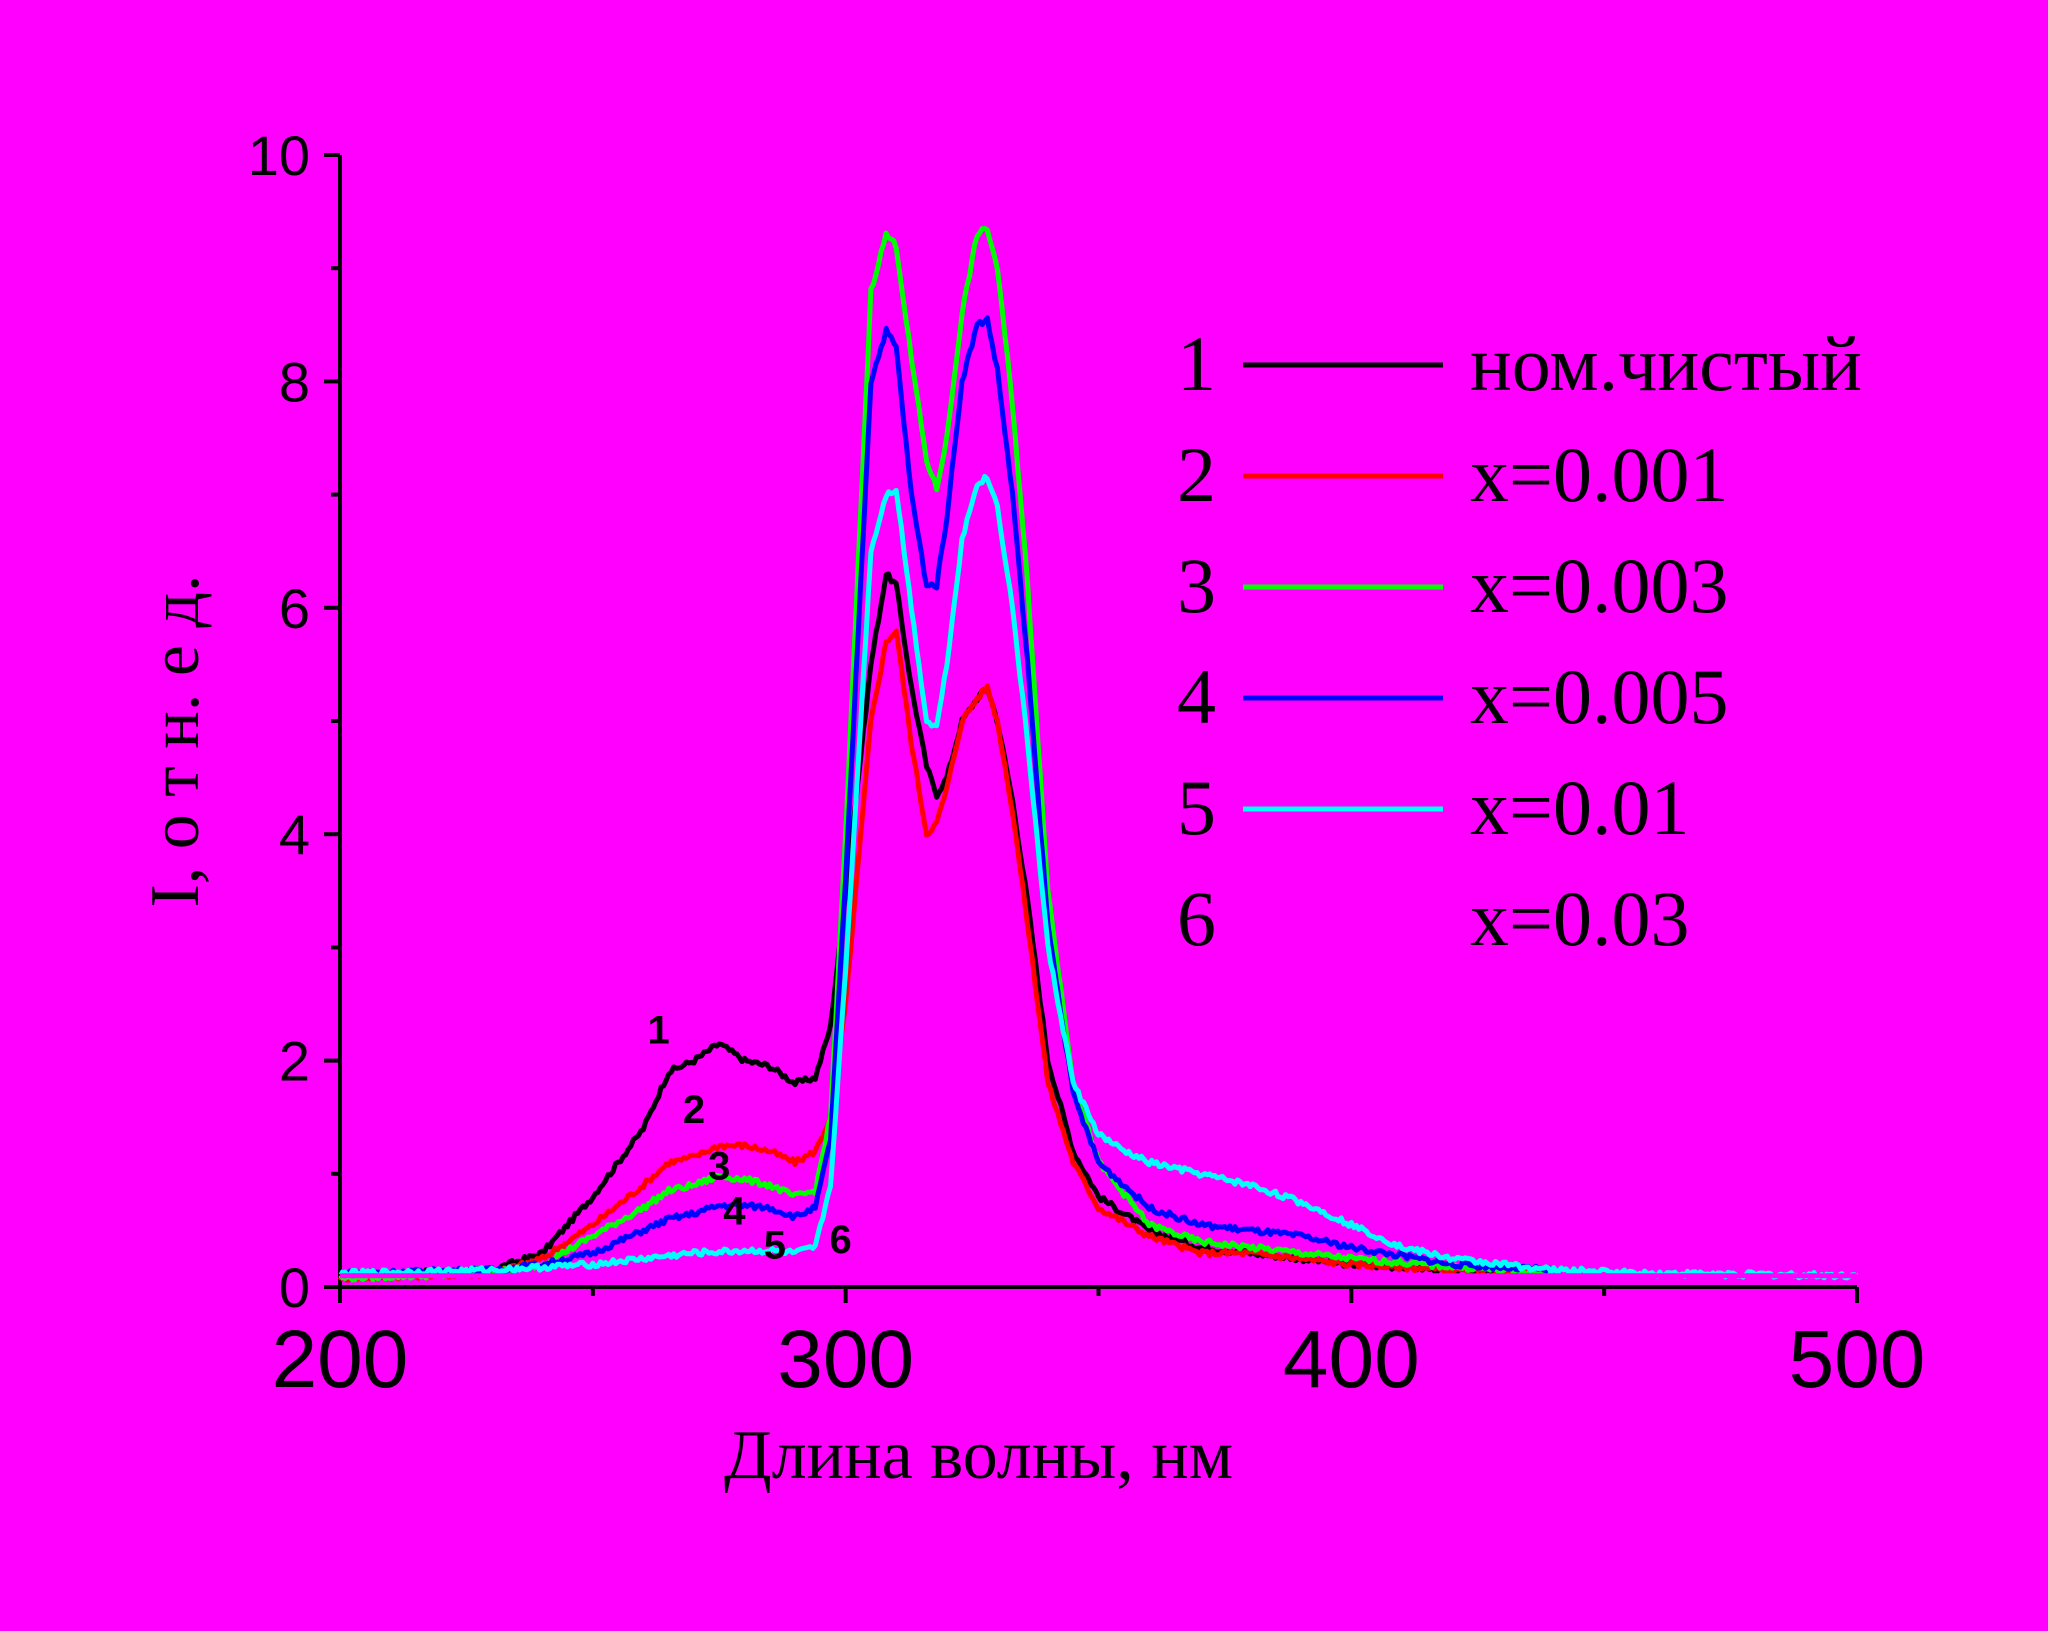  I want to click on legend-label: x=0.005, so click(1599, 696).